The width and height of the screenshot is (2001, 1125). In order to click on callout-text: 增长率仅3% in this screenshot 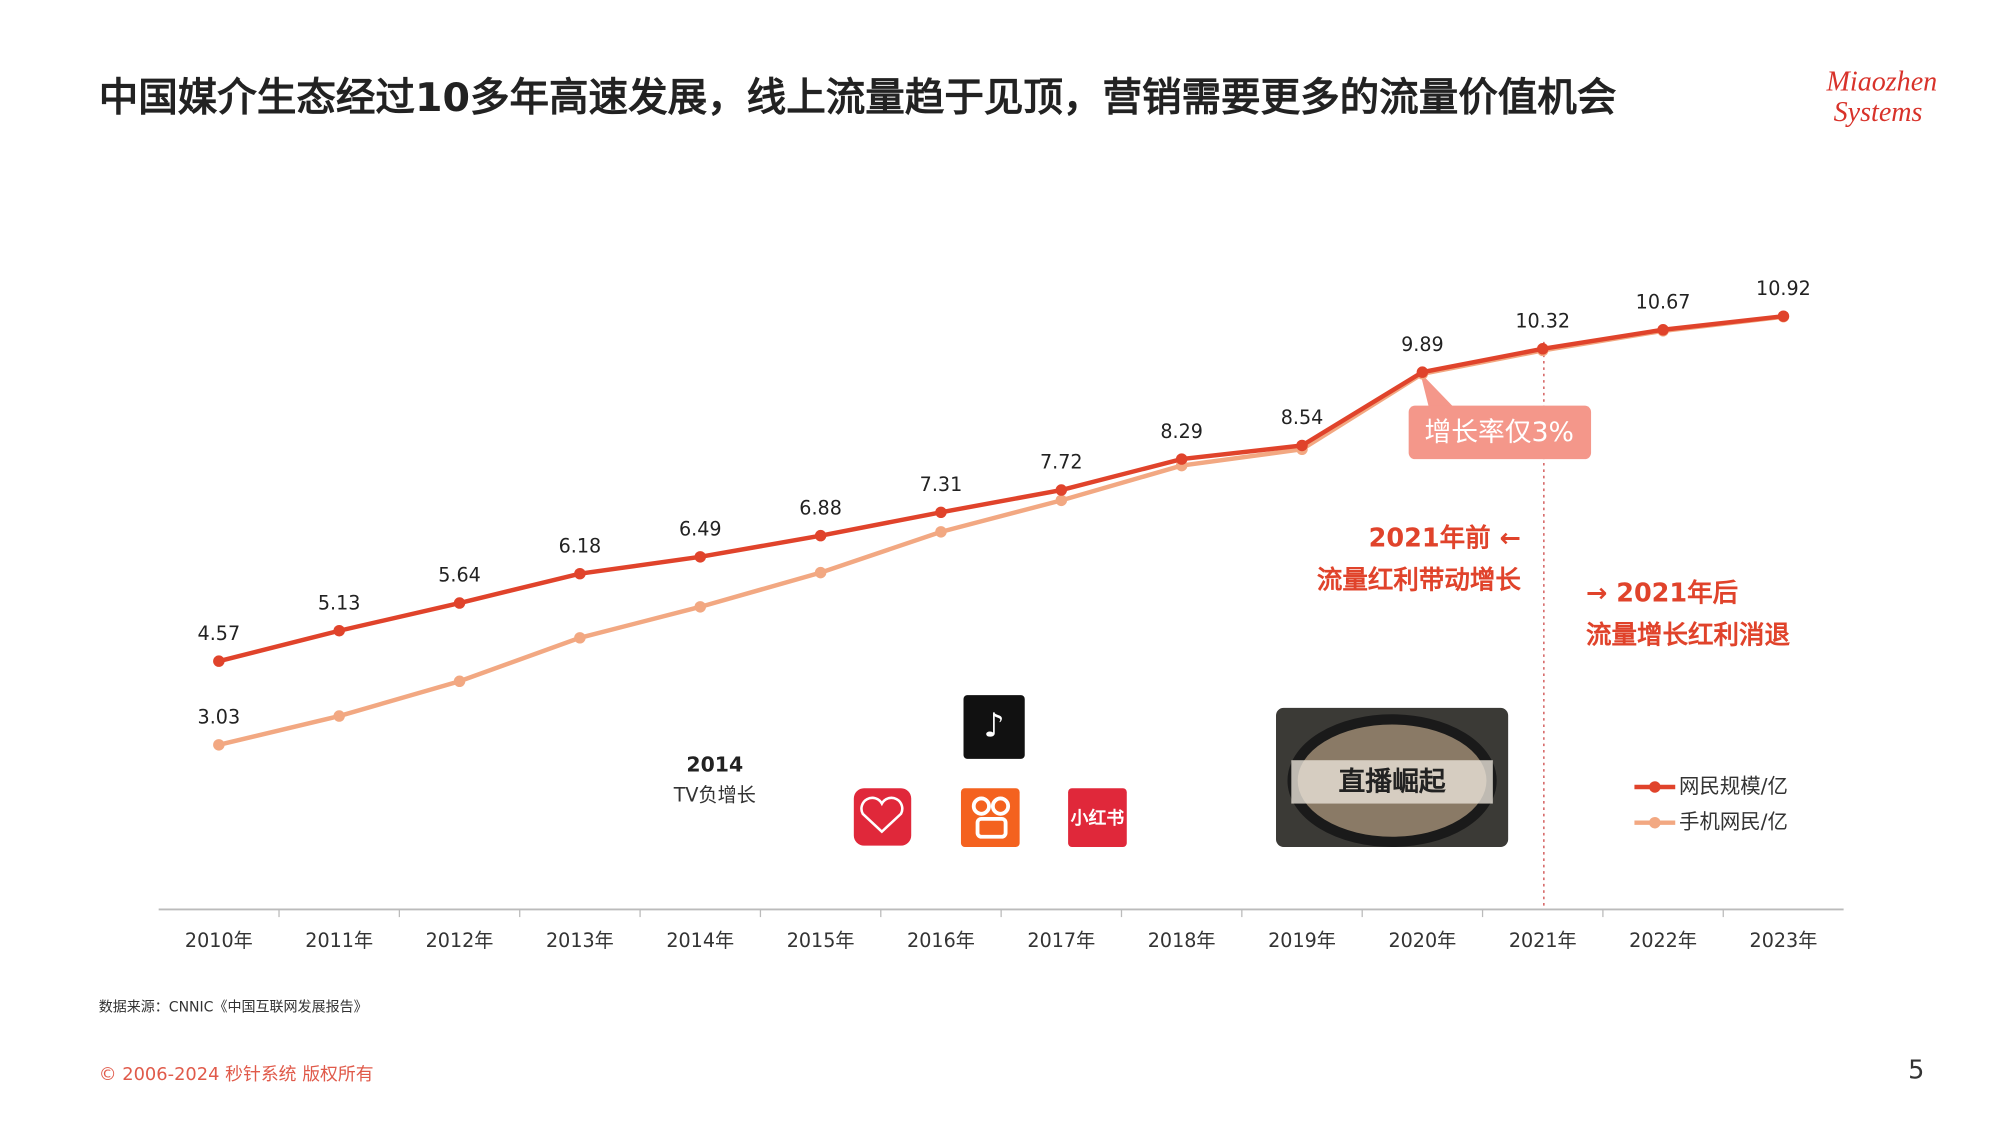, I will do `click(1499, 432)`.